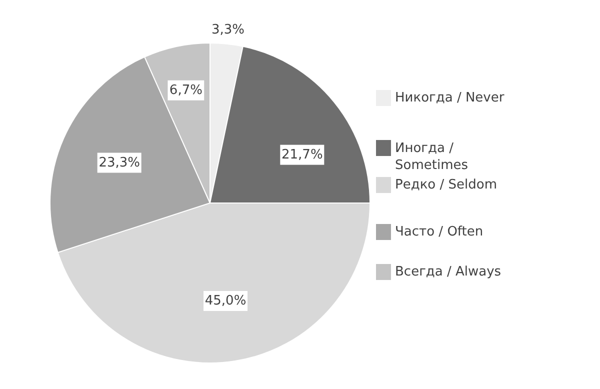  I want to click on legend-label: Редко / Seldom, so click(446, 185).